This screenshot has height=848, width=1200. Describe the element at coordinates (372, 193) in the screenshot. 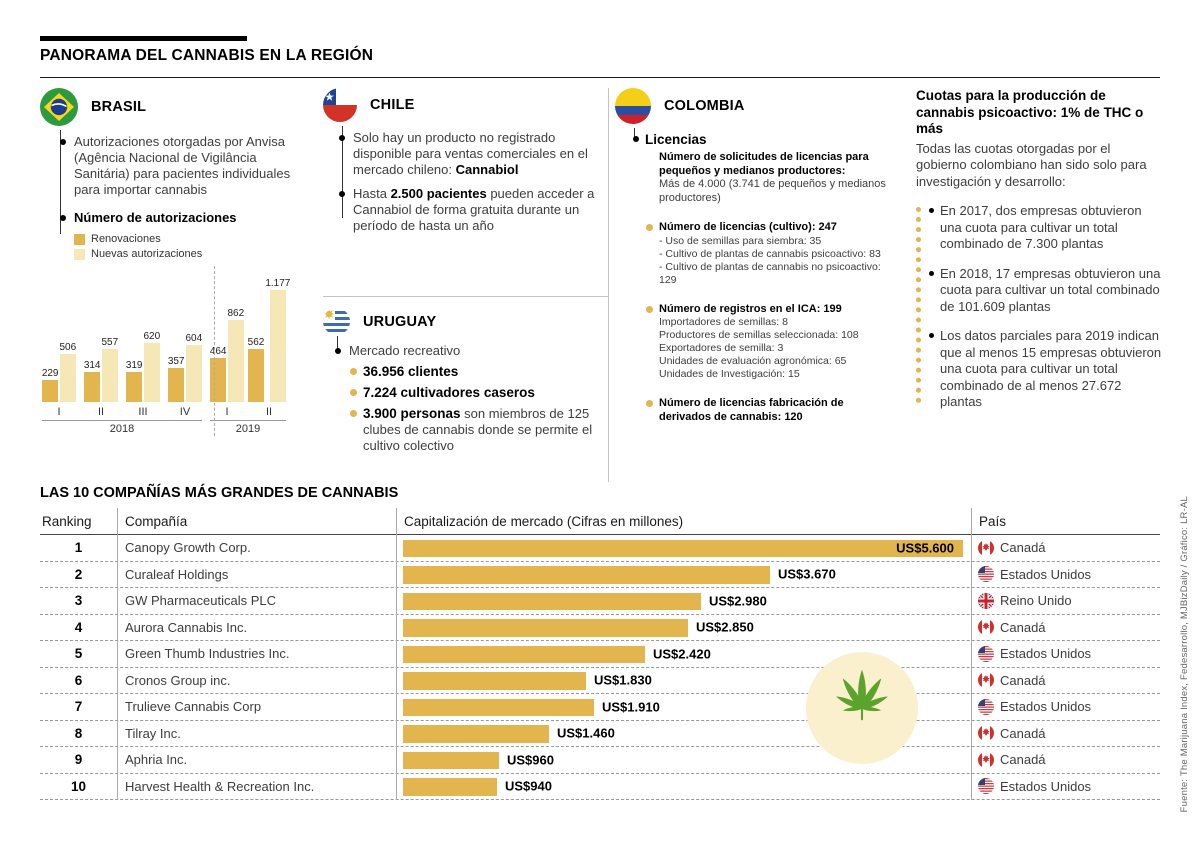

I see `chile-bullet2-pre: Hasta` at that location.